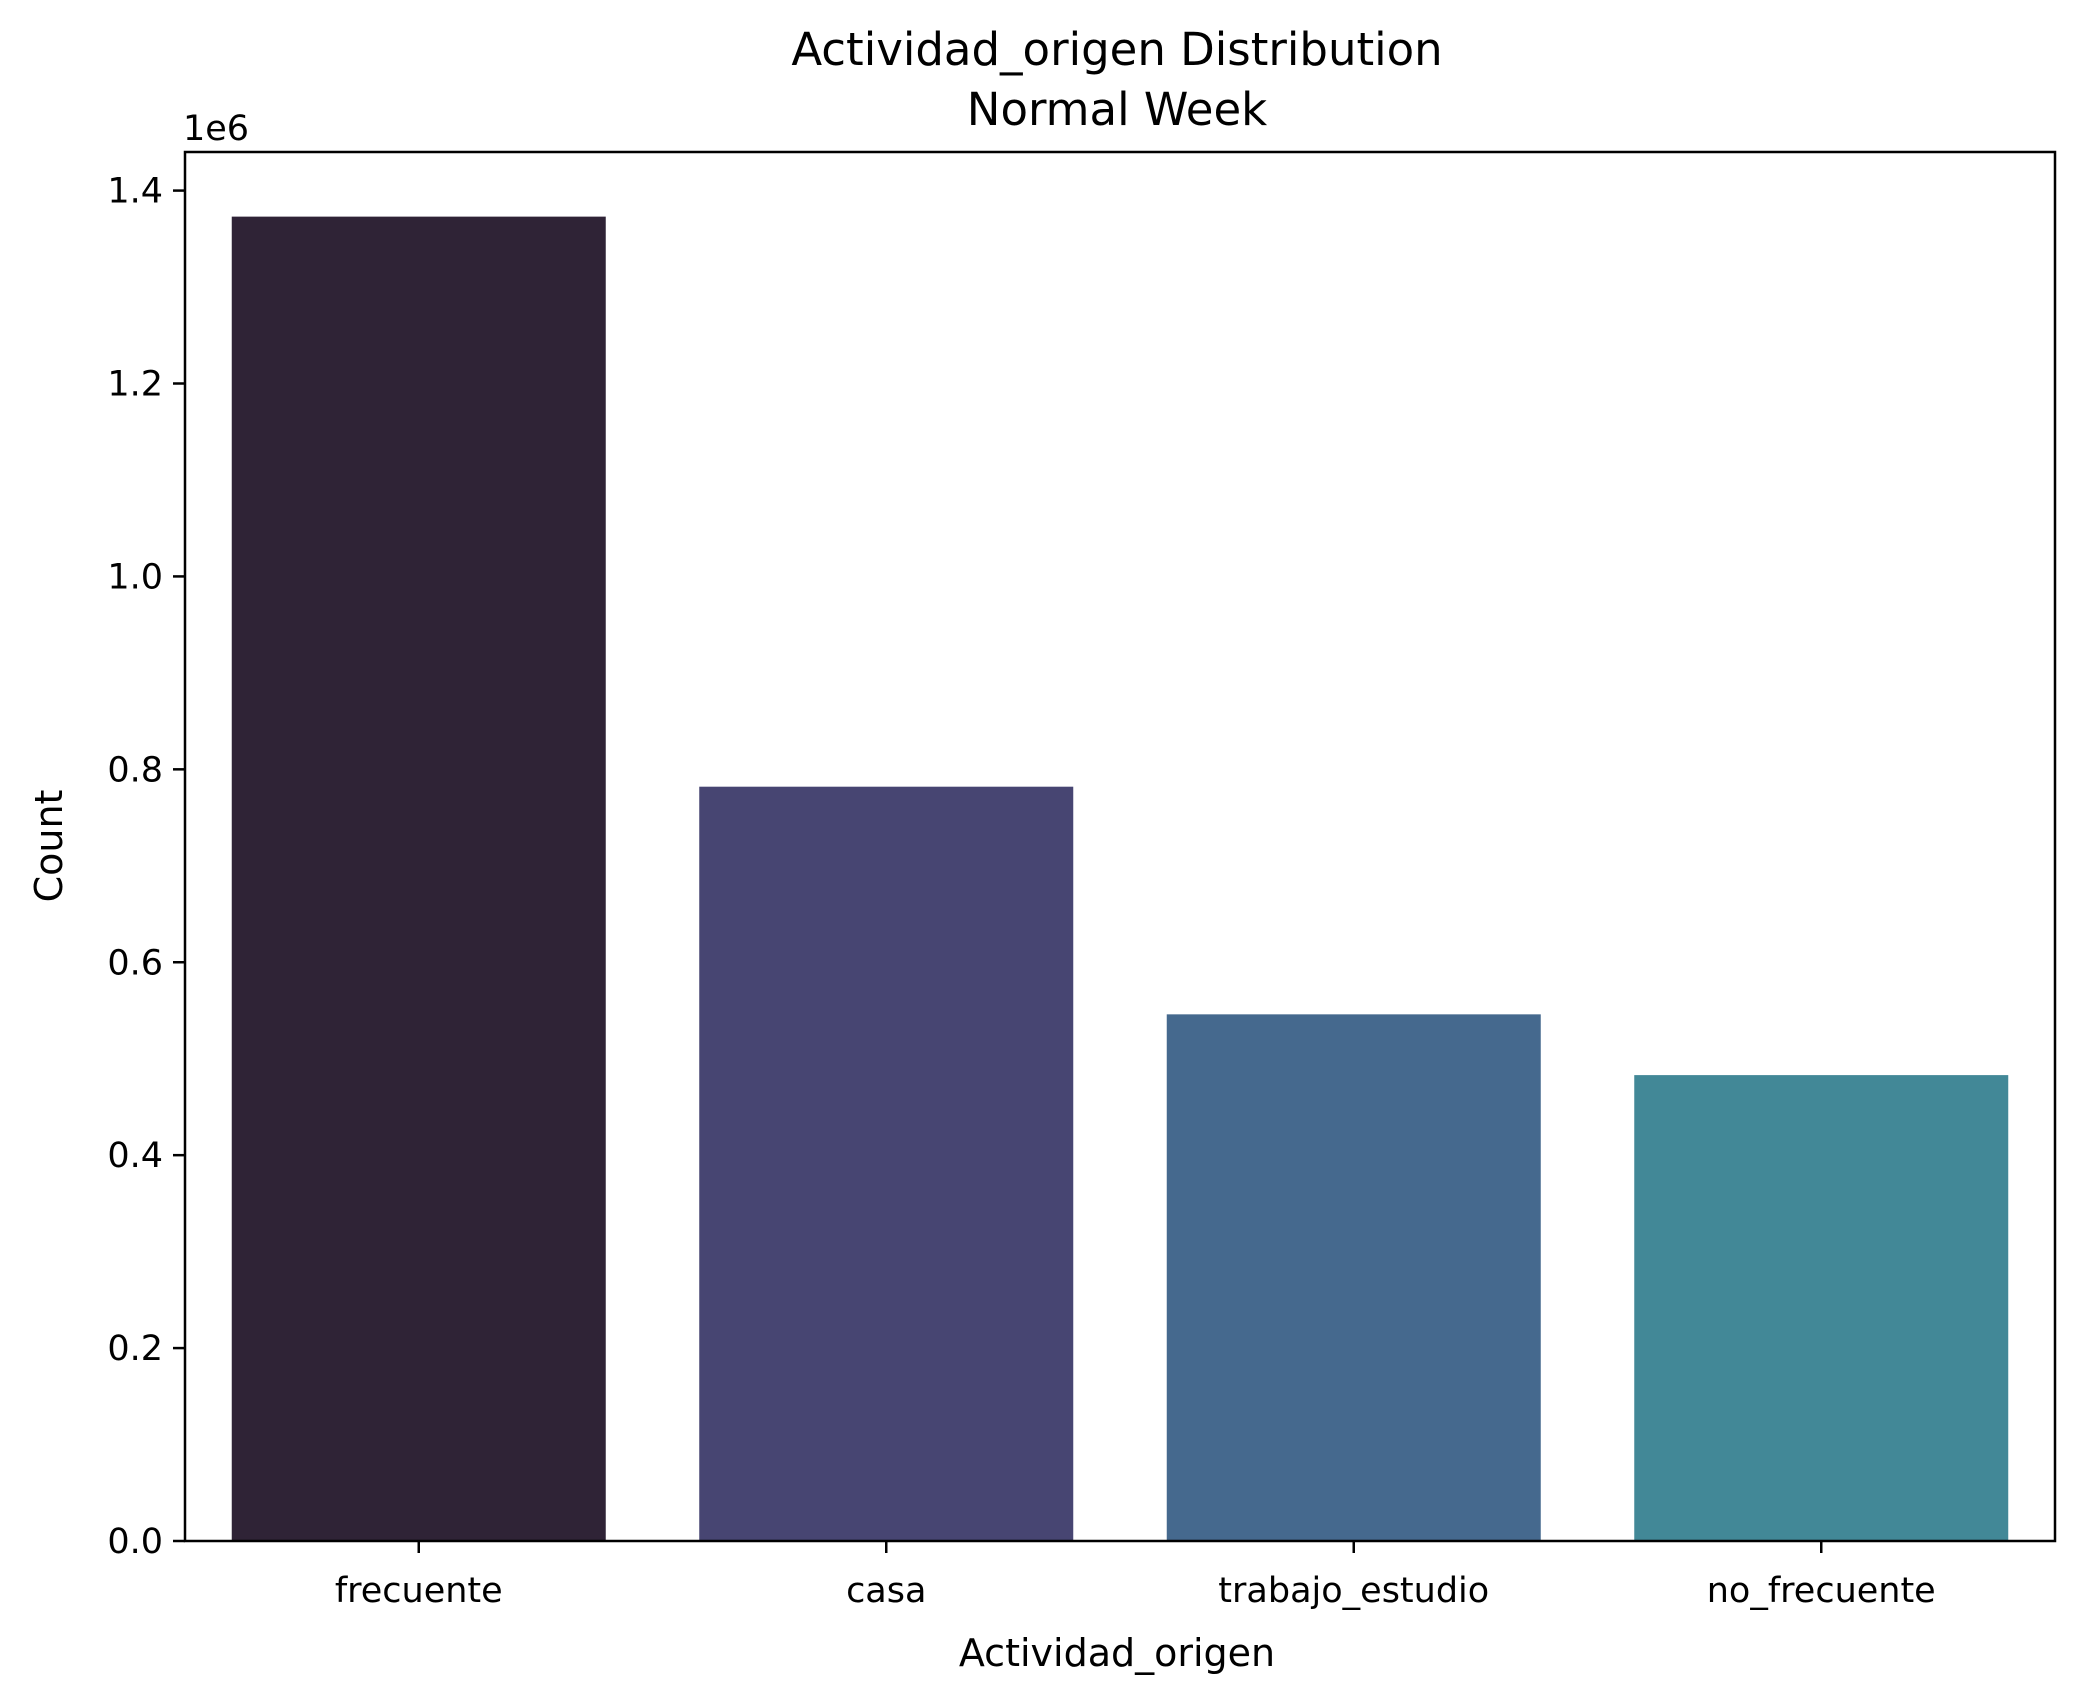 The width and height of the screenshot is (2074, 1703). I want to click on bar-frecuente, so click(418, 879).